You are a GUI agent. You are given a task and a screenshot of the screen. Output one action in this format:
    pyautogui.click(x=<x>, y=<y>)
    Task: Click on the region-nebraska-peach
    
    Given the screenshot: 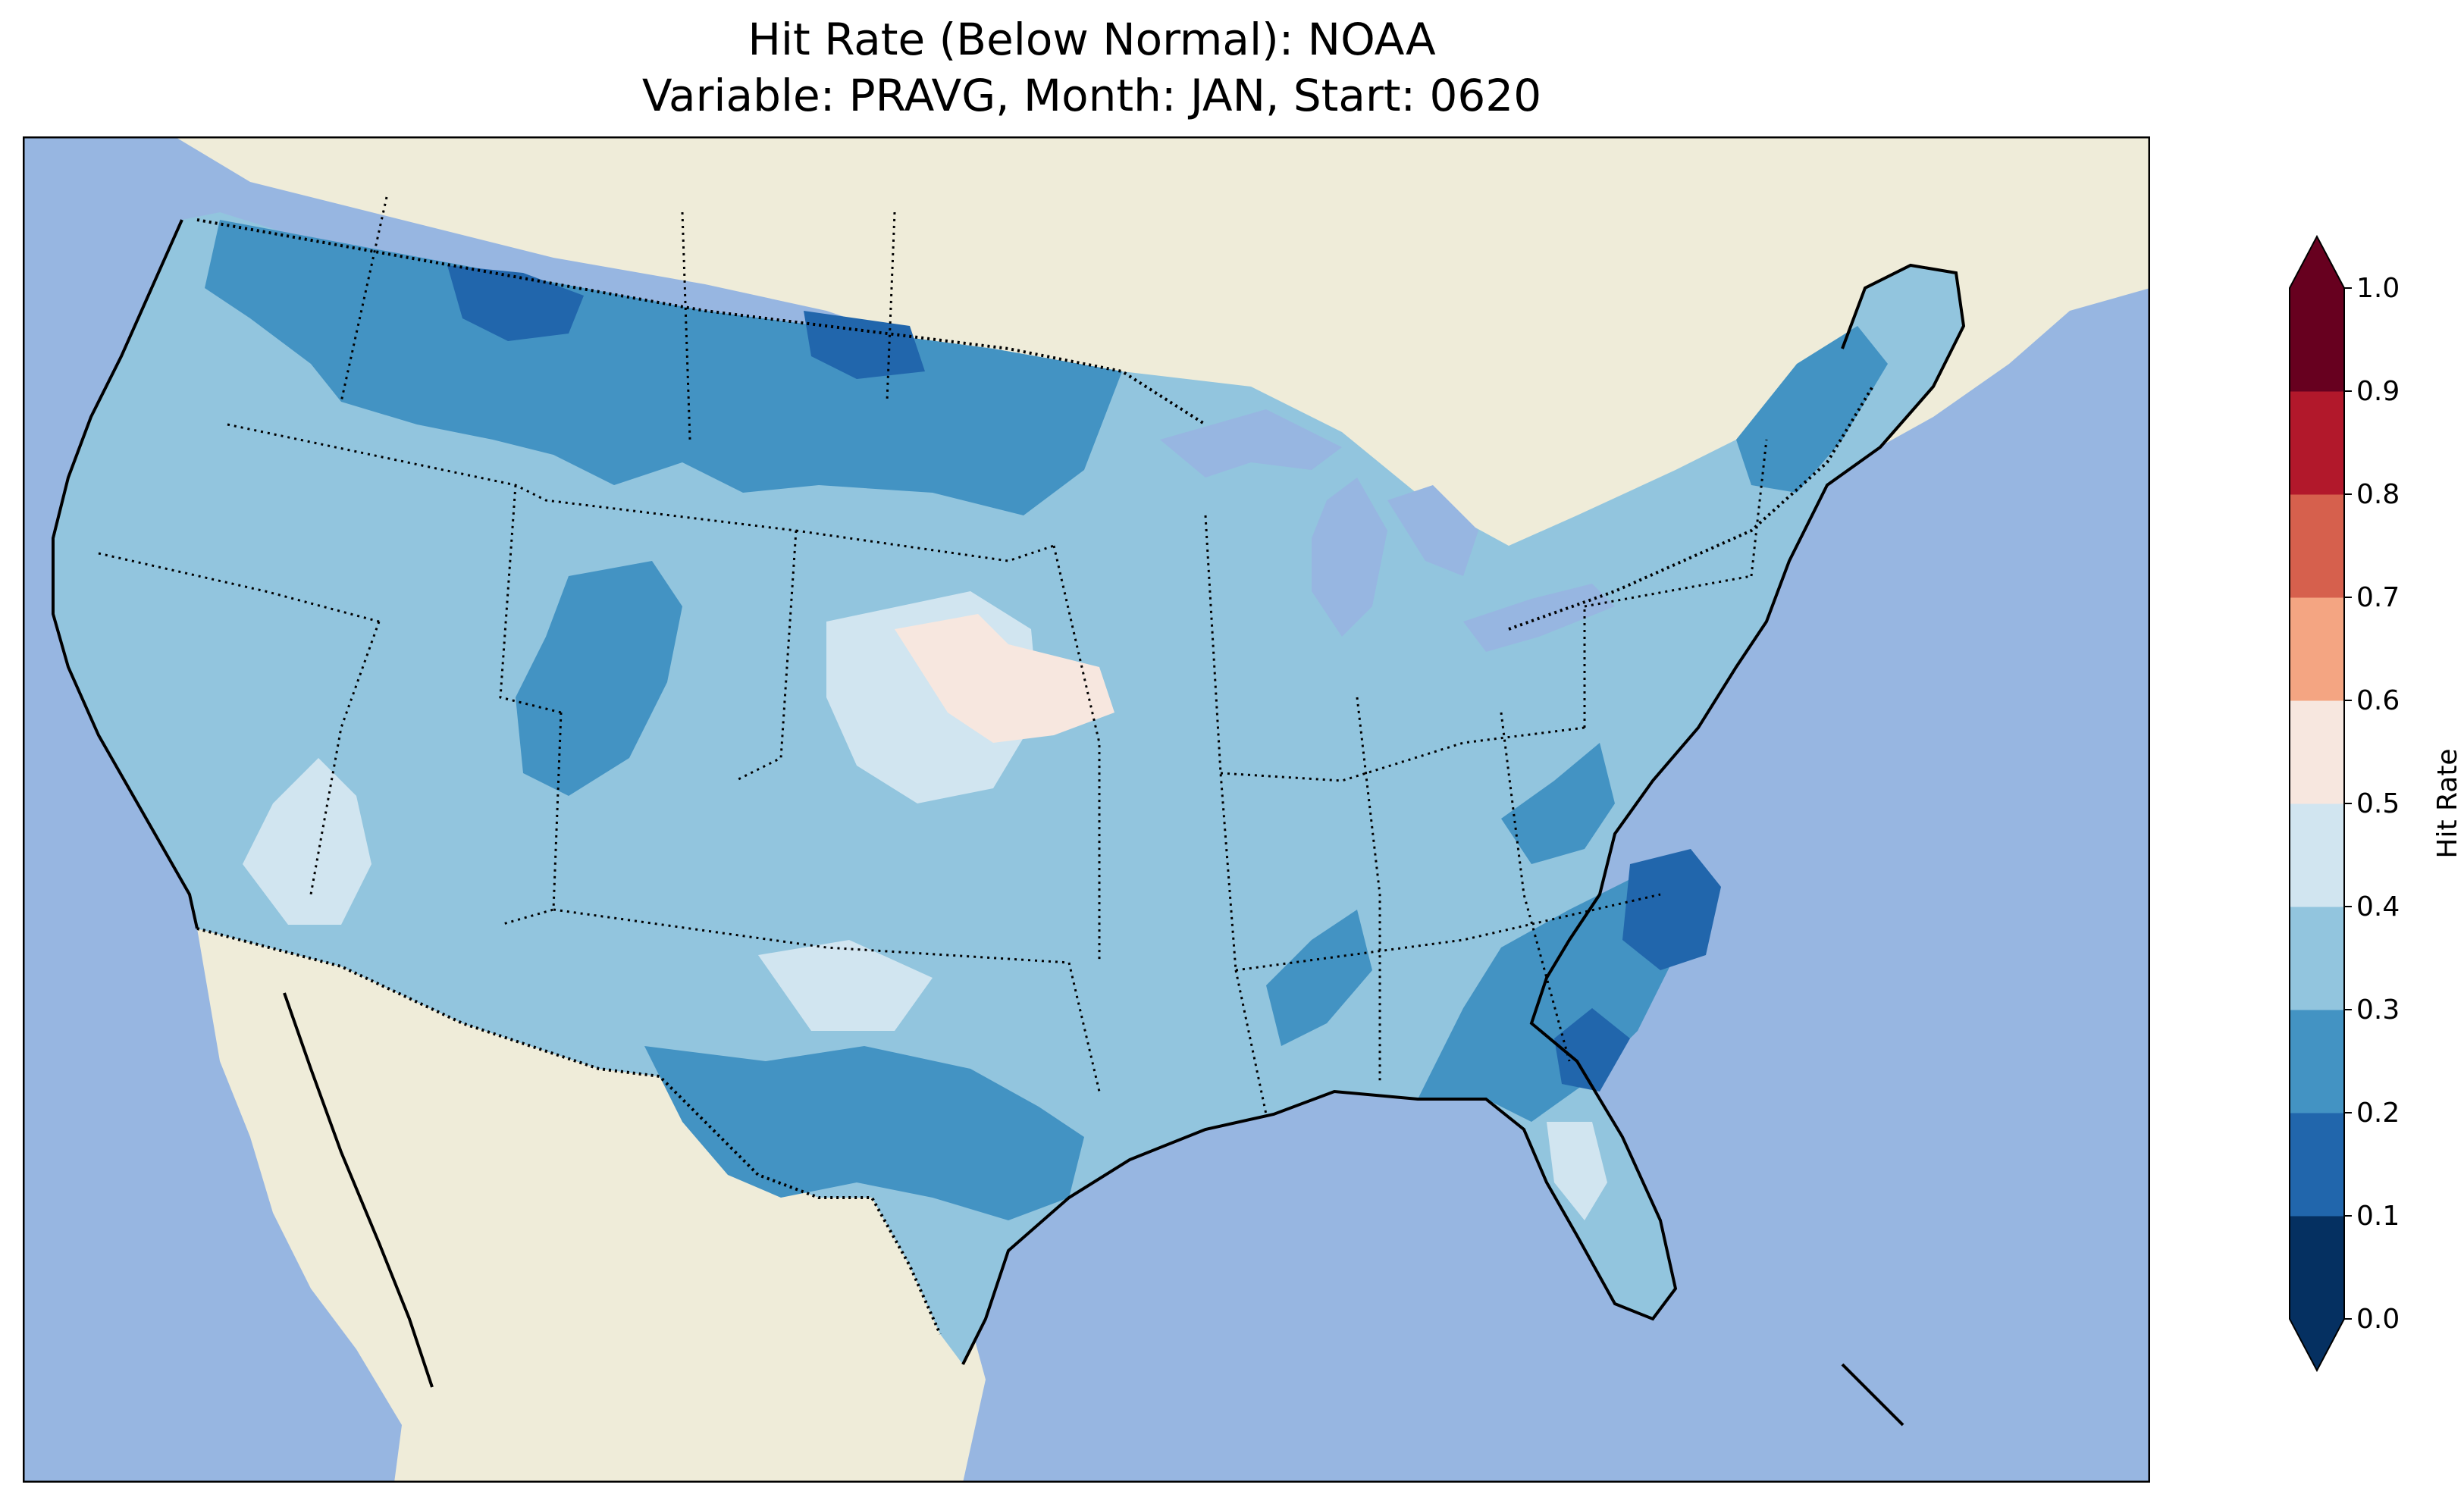 What is the action you would take?
    pyautogui.click(x=1004, y=678)
    